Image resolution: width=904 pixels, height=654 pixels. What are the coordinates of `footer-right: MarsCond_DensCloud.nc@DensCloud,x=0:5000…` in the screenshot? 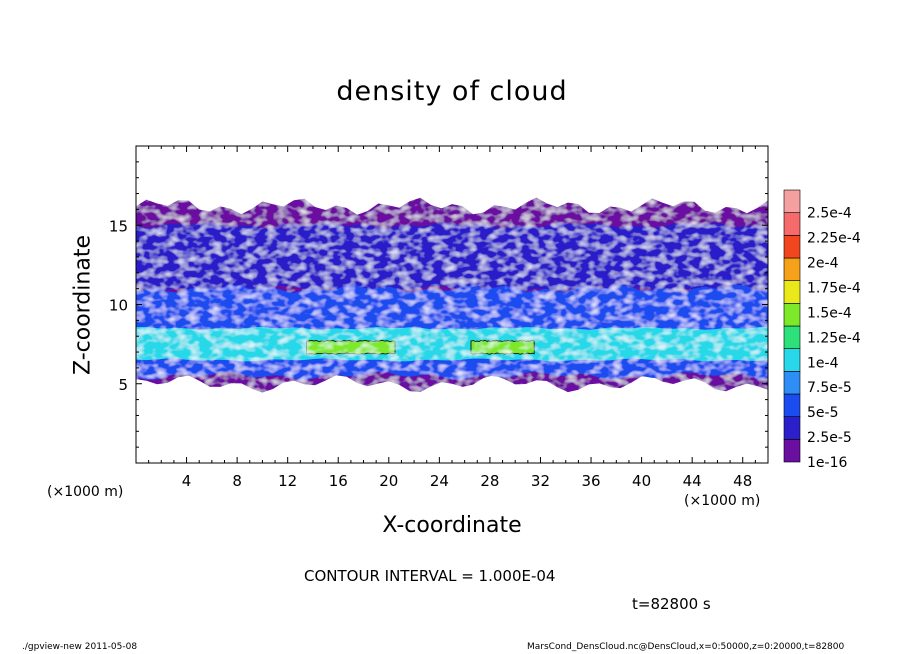 It's located at (686, 647).